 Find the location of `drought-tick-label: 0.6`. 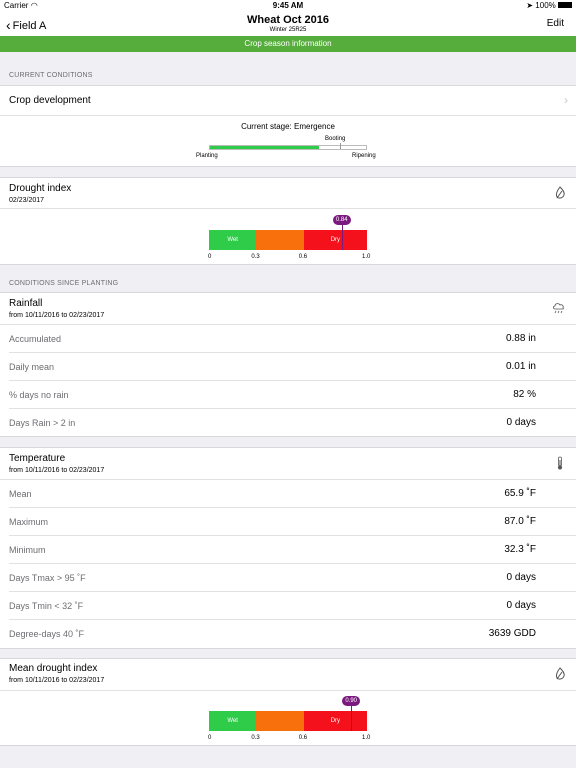

drought-tick-label: 0.6 is located at coordinates (303, 257).